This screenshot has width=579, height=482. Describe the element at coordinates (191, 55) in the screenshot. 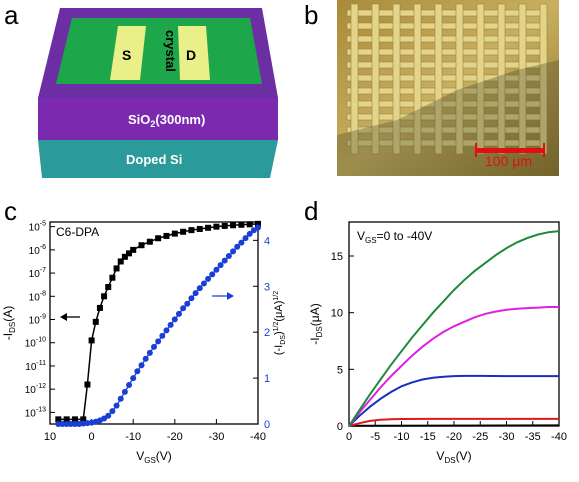

I see `drain-label: D` at that location.